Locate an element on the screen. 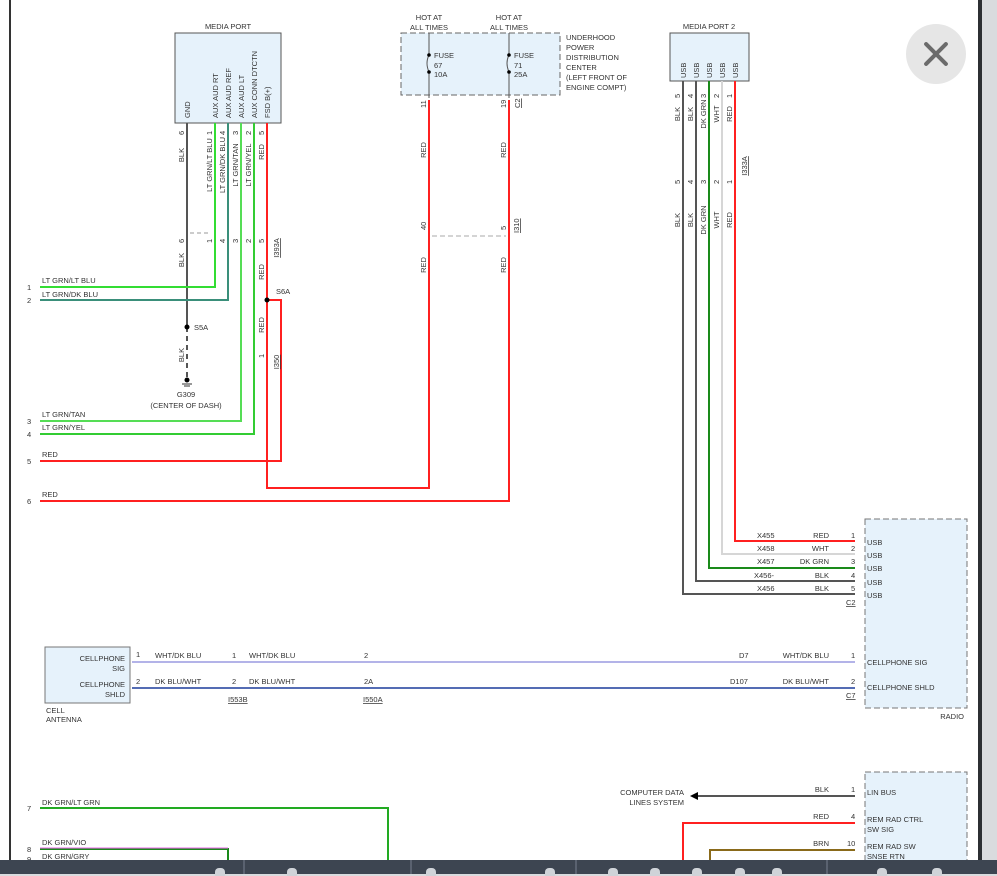  share-icon is located at coordinates (777, 872).